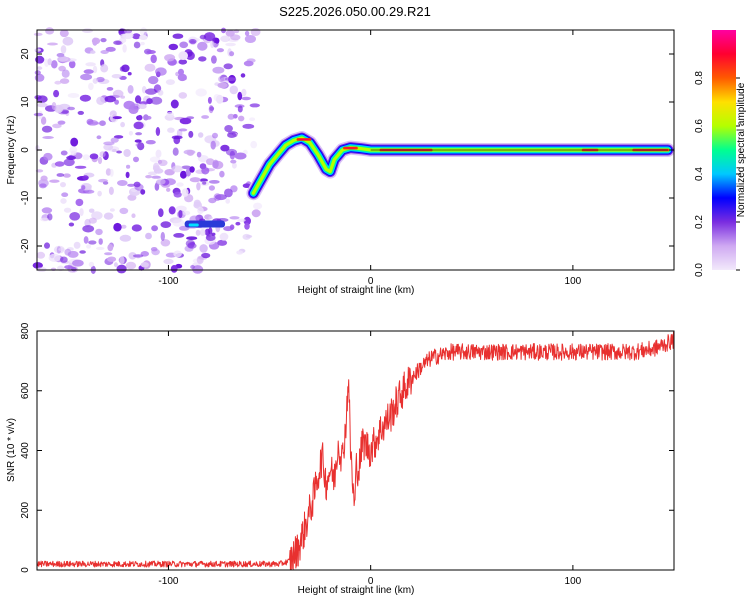 The image size is (750, 600). What do you see at coordinates (193, 225) in the screenshot?
I see `noise-streak-core` at bounding box center [193, 225].